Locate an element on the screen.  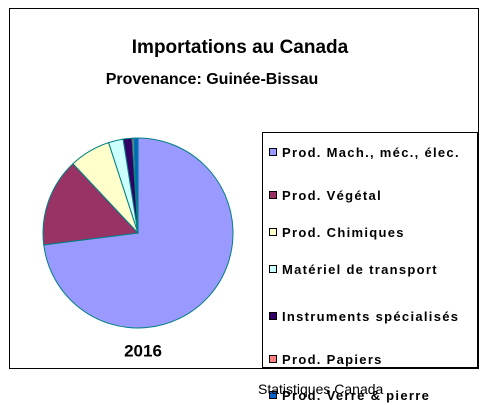
legend-label: Matériel de transport is located at coordinates (360, 269).